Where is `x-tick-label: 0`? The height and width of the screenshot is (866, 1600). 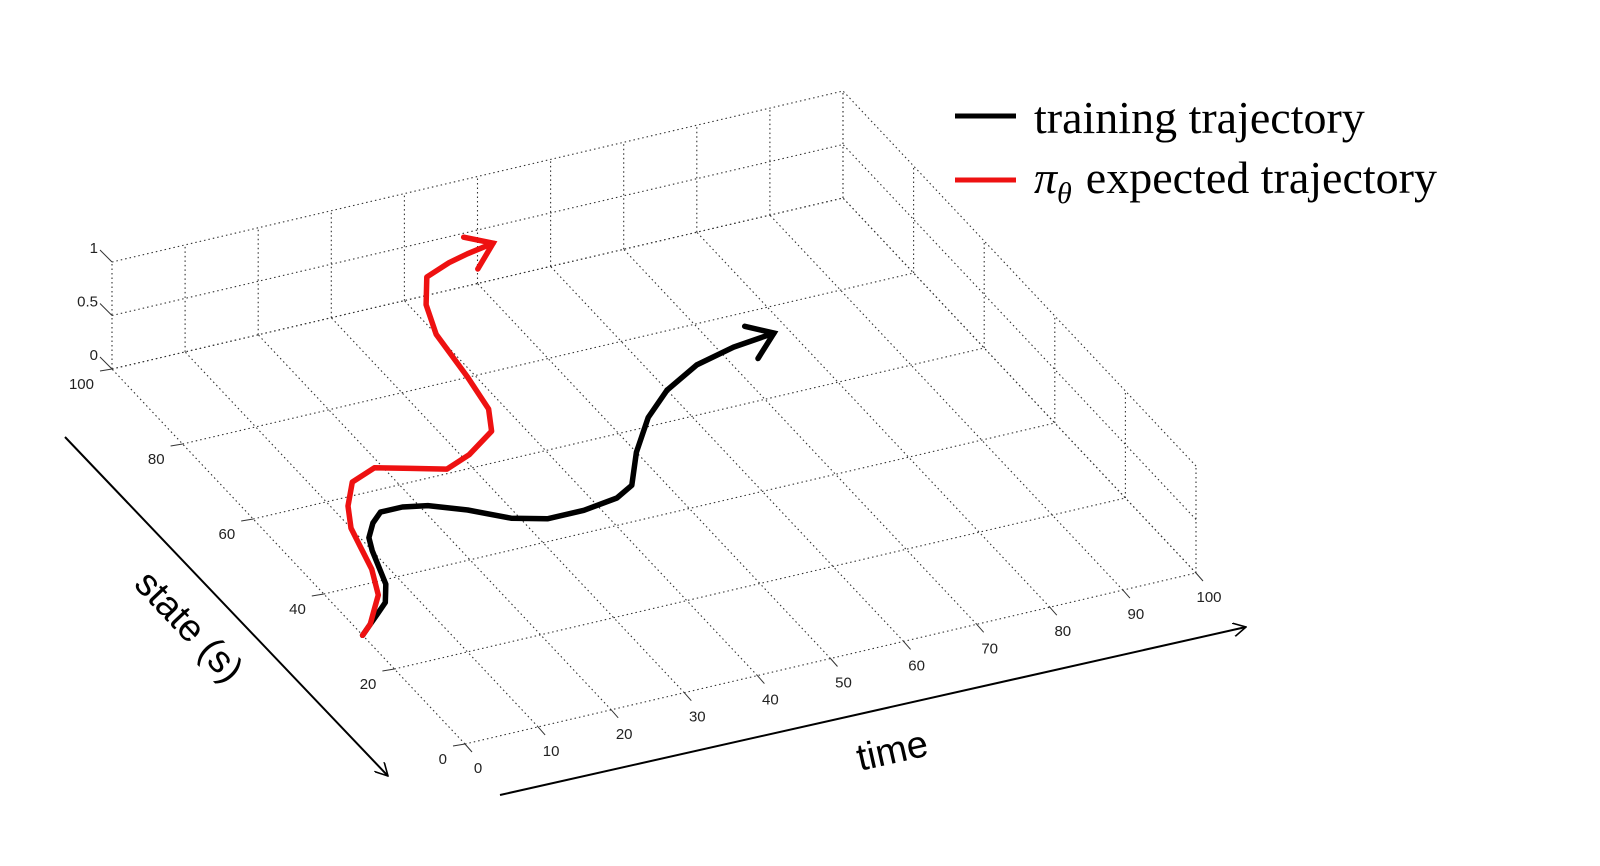
x-tick-label: 0 is located at coordinates (478, 768).